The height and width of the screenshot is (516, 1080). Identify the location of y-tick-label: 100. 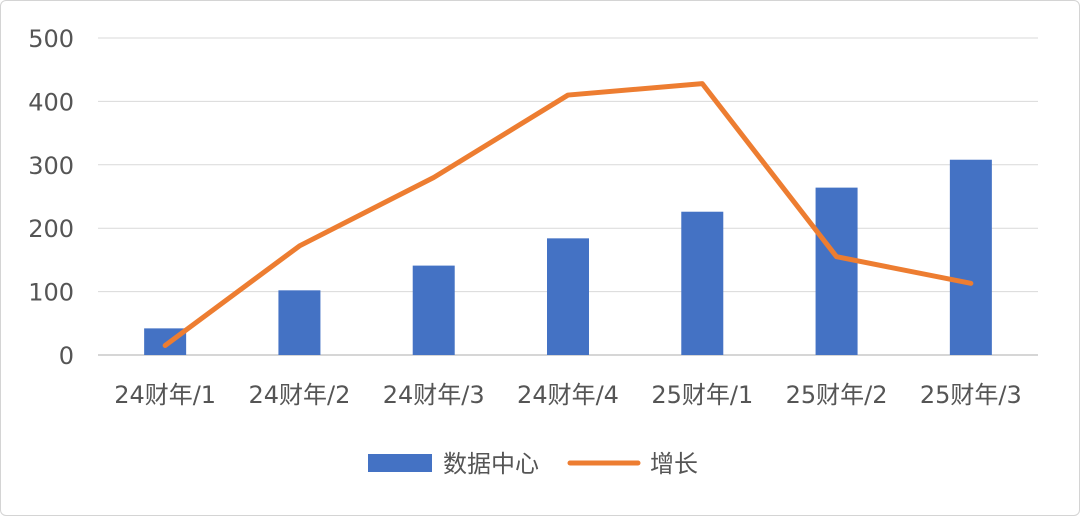
(51, 293).